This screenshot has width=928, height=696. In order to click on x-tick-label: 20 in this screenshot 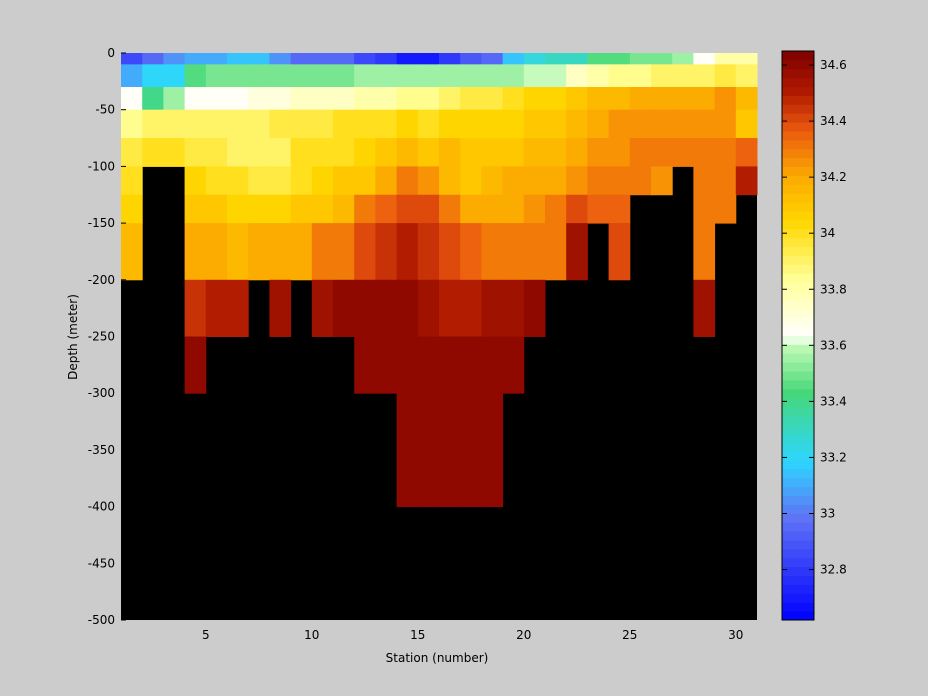, I will do `click(523, 635)`.